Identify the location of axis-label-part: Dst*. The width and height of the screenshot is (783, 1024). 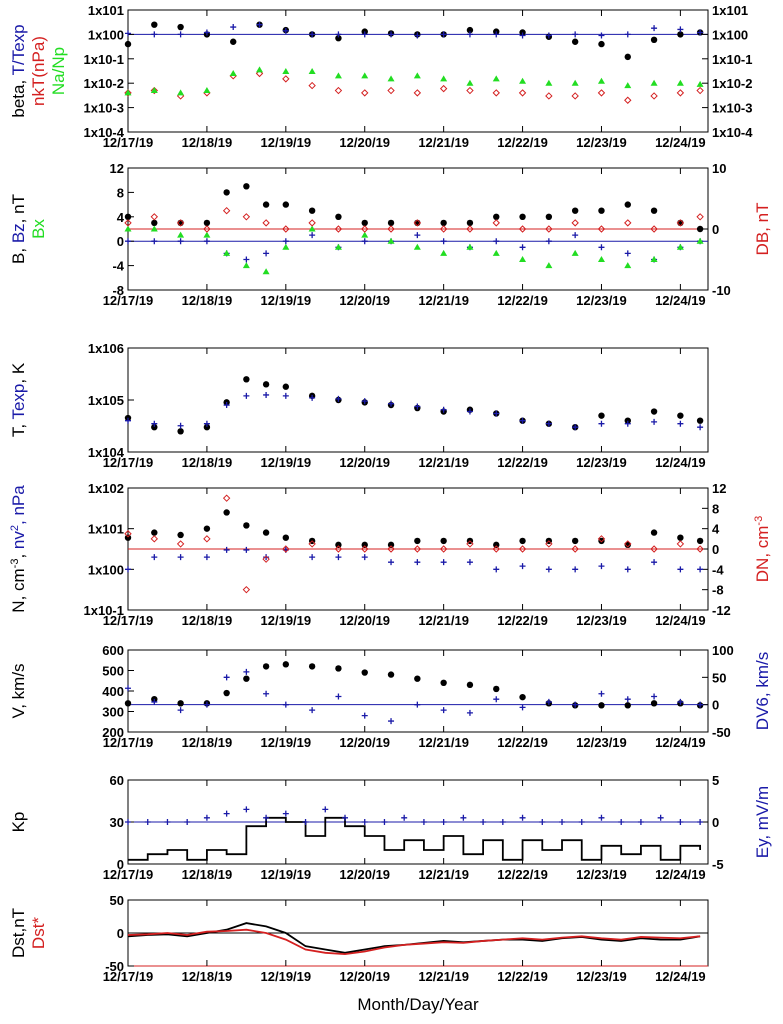
(38, 933).